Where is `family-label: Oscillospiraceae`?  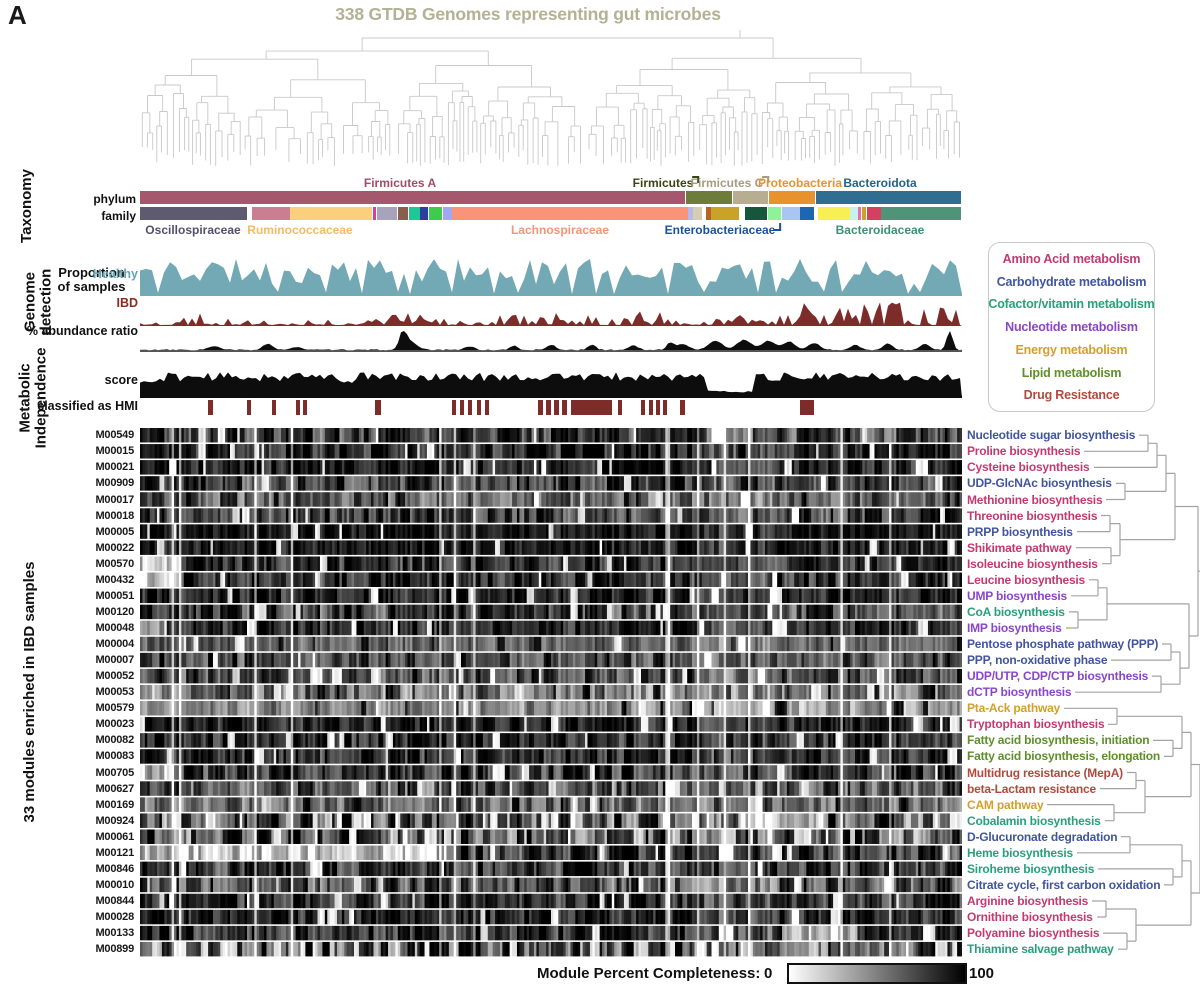
family-label: Oscillospiraceae is located at coordinates (193, 230).